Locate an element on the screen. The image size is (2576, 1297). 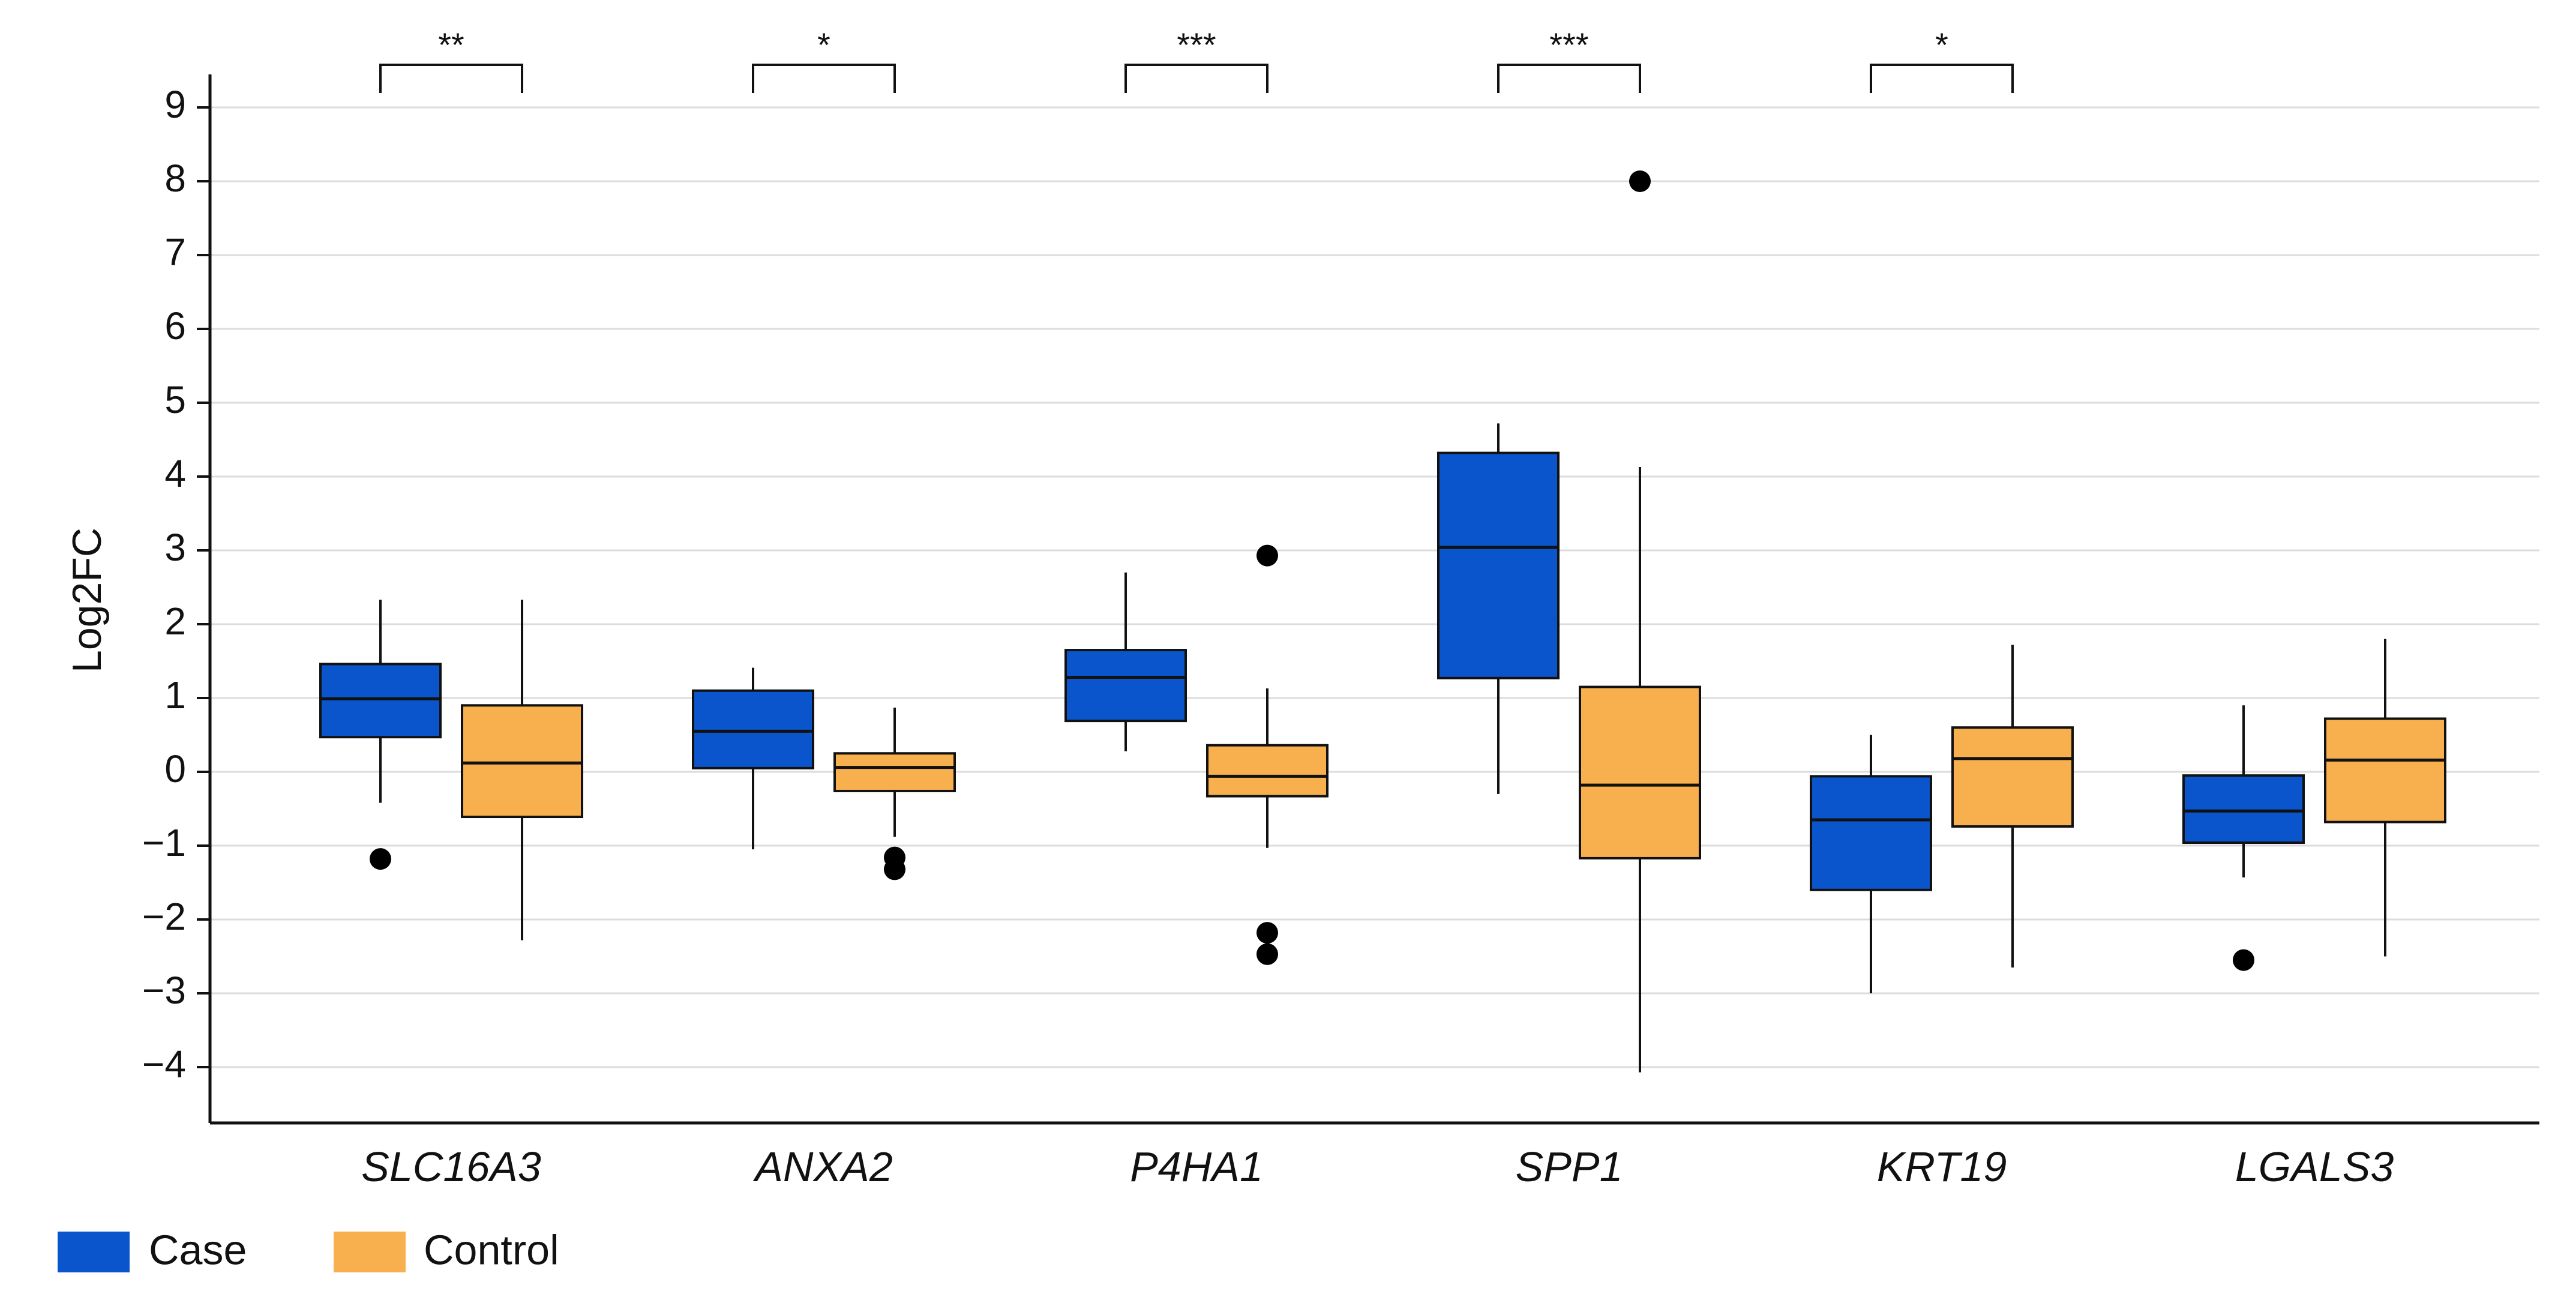
y-tick-label: 5 is located at coordinates (175, 399).